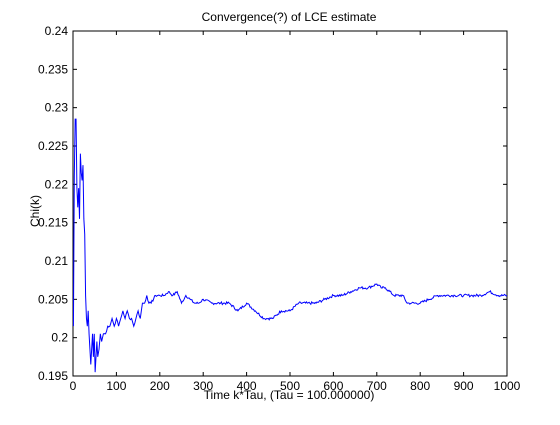 This screenshot has height=425, width=560. Describe the element at coordinates (53, 146) in the screenshot. I see `y-tick-label: 0.225` at that location.